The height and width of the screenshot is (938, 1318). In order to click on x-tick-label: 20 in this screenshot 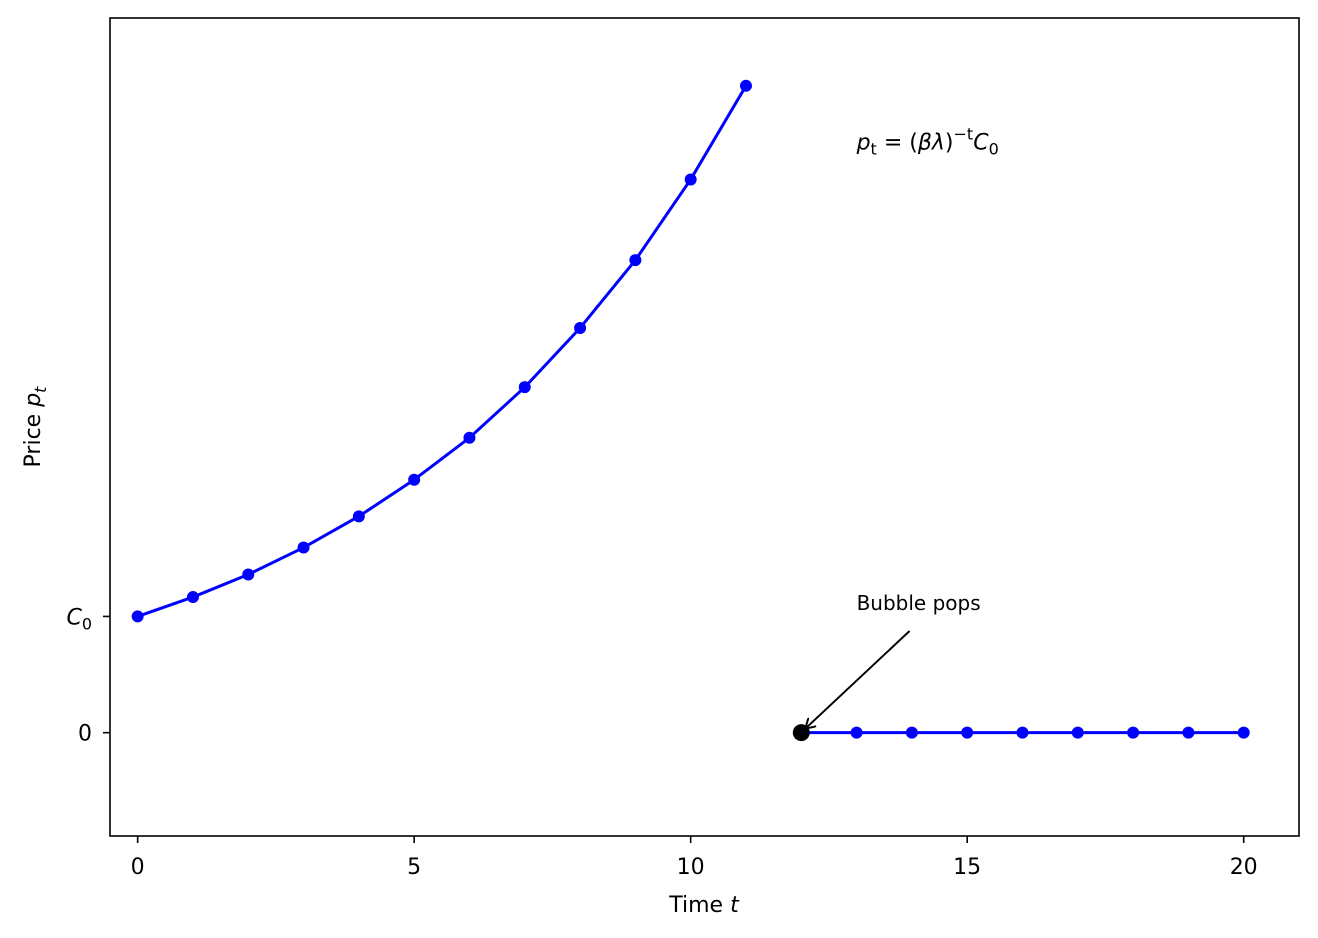, I will do `click(1244, 867)`.